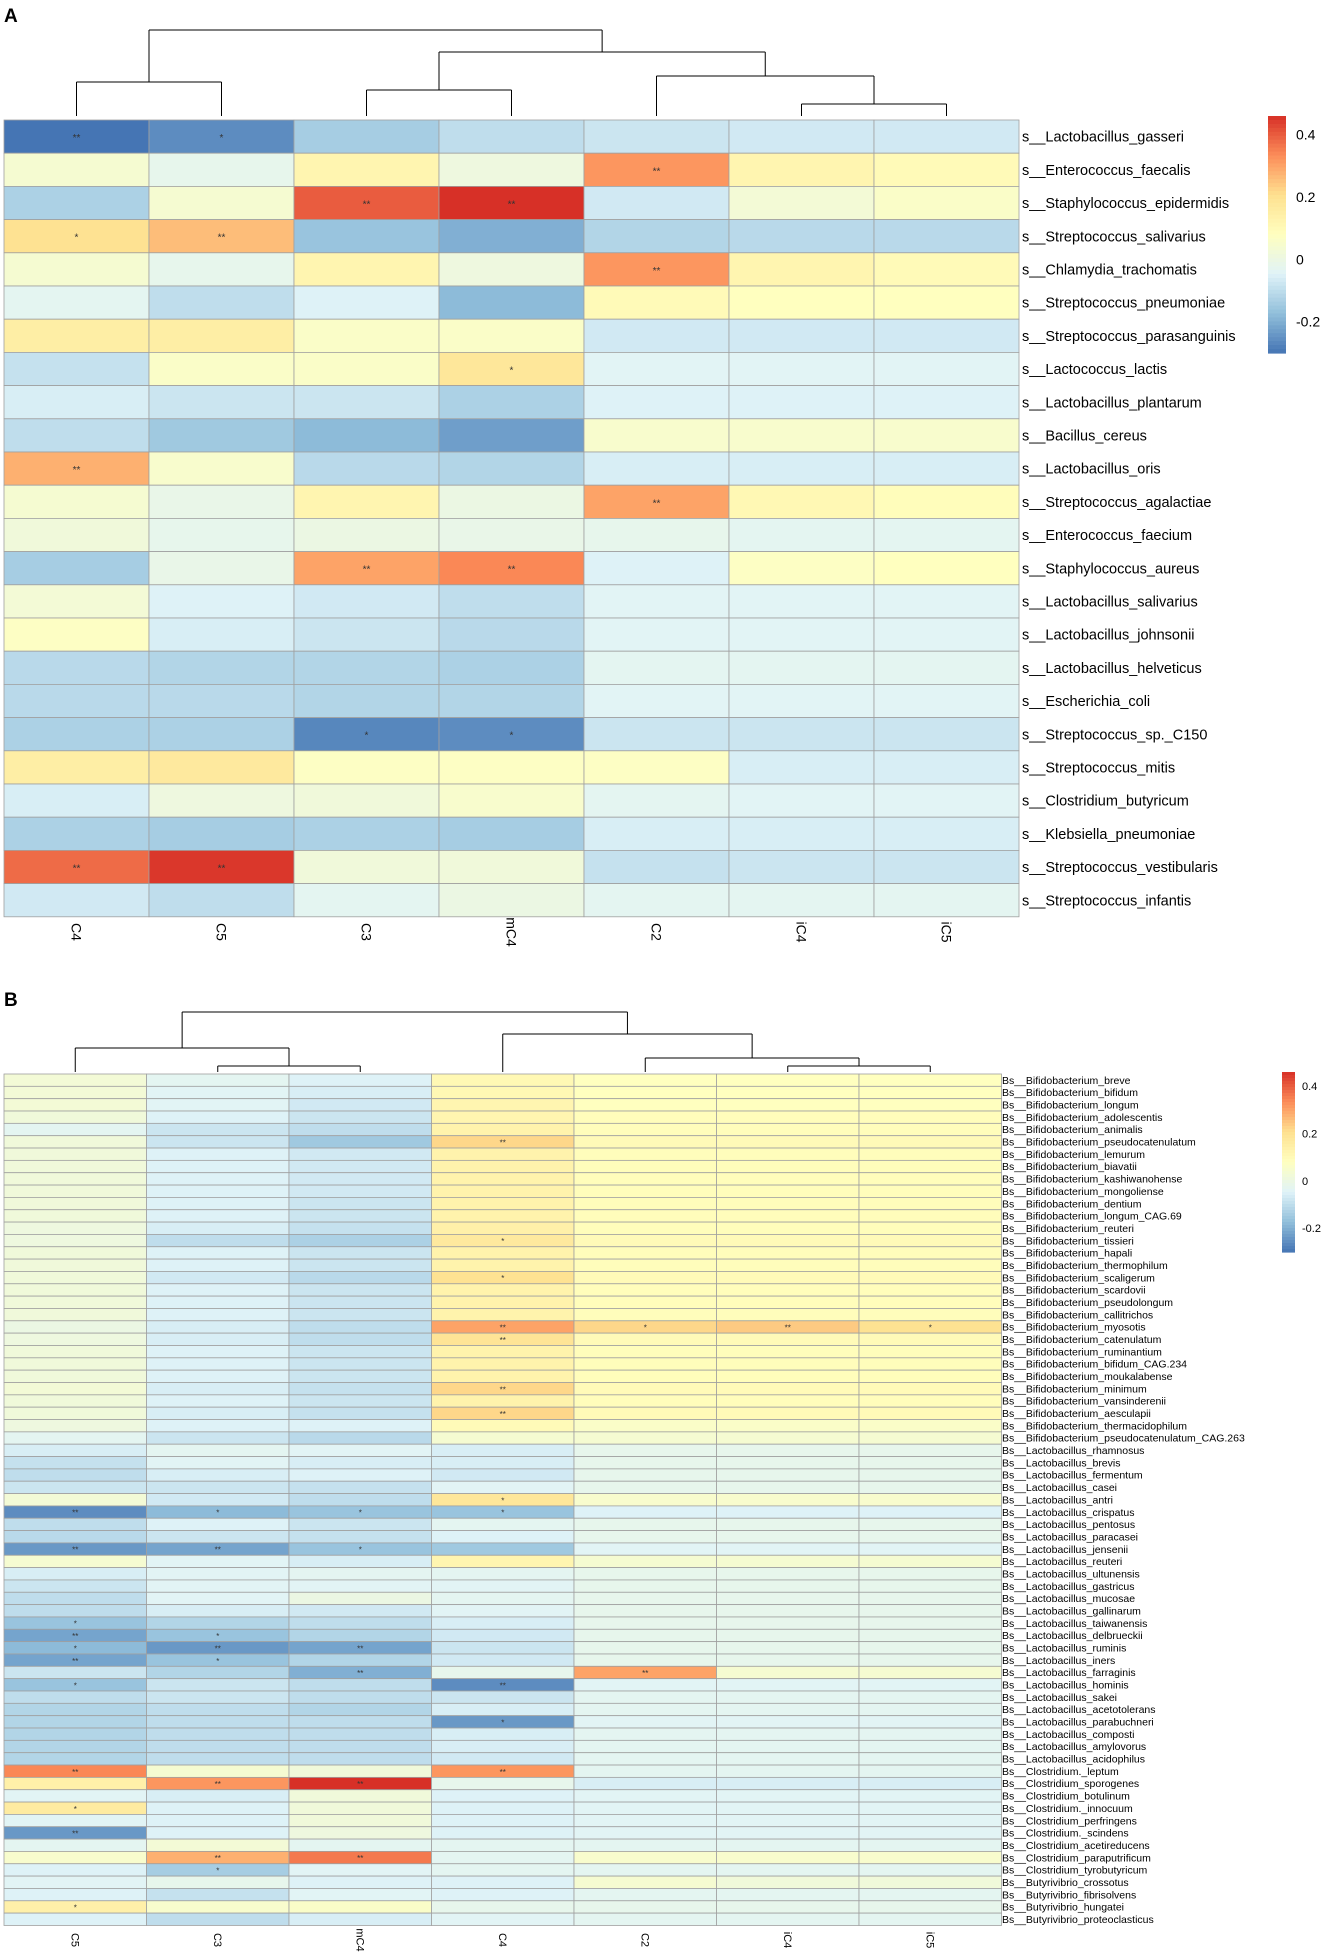 The height and width of the screenshot is (1955, 1325). I want to click on legend-tick-label: 0.2, so click(1309, 1134).